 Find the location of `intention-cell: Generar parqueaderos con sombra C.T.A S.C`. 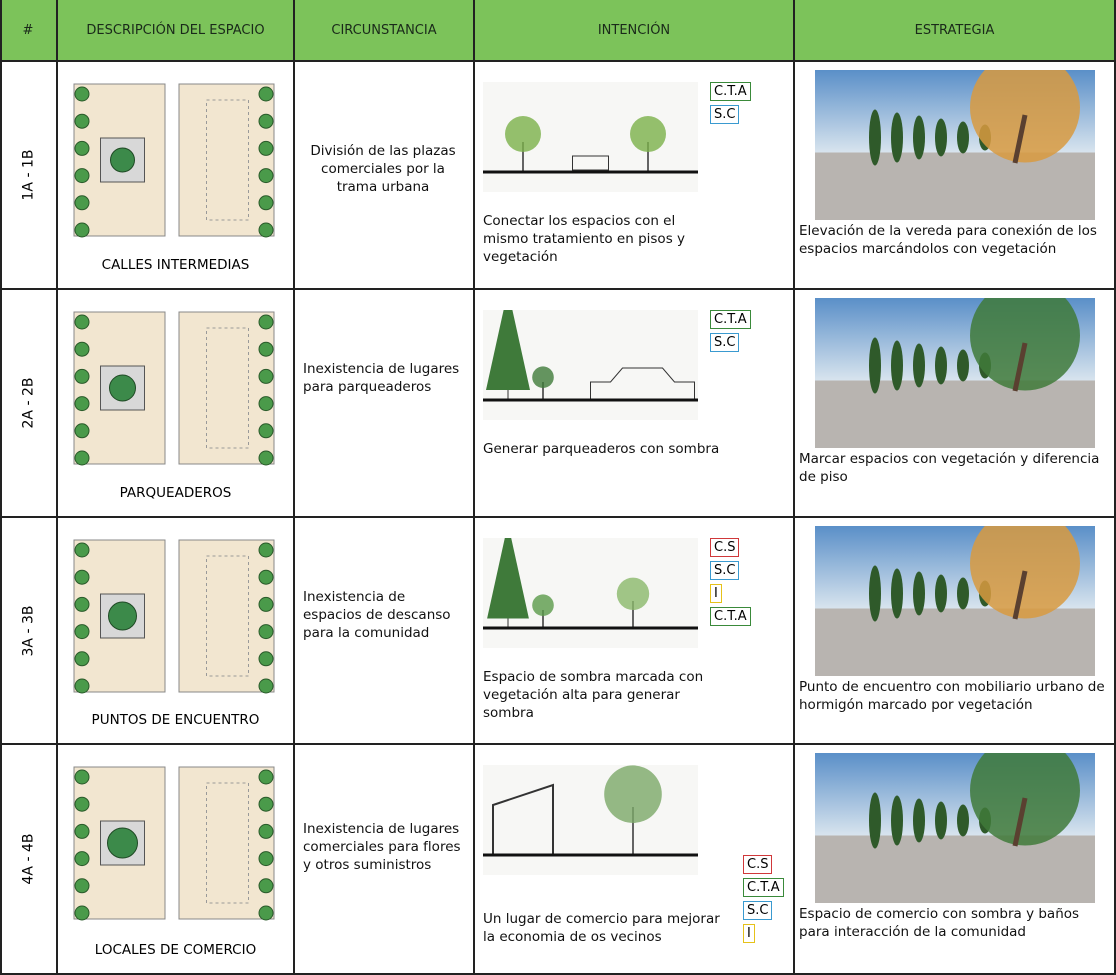

intention-cell: Generar parqueaderos con sombra C.T.A S.C is located at coordinates (635, 404).